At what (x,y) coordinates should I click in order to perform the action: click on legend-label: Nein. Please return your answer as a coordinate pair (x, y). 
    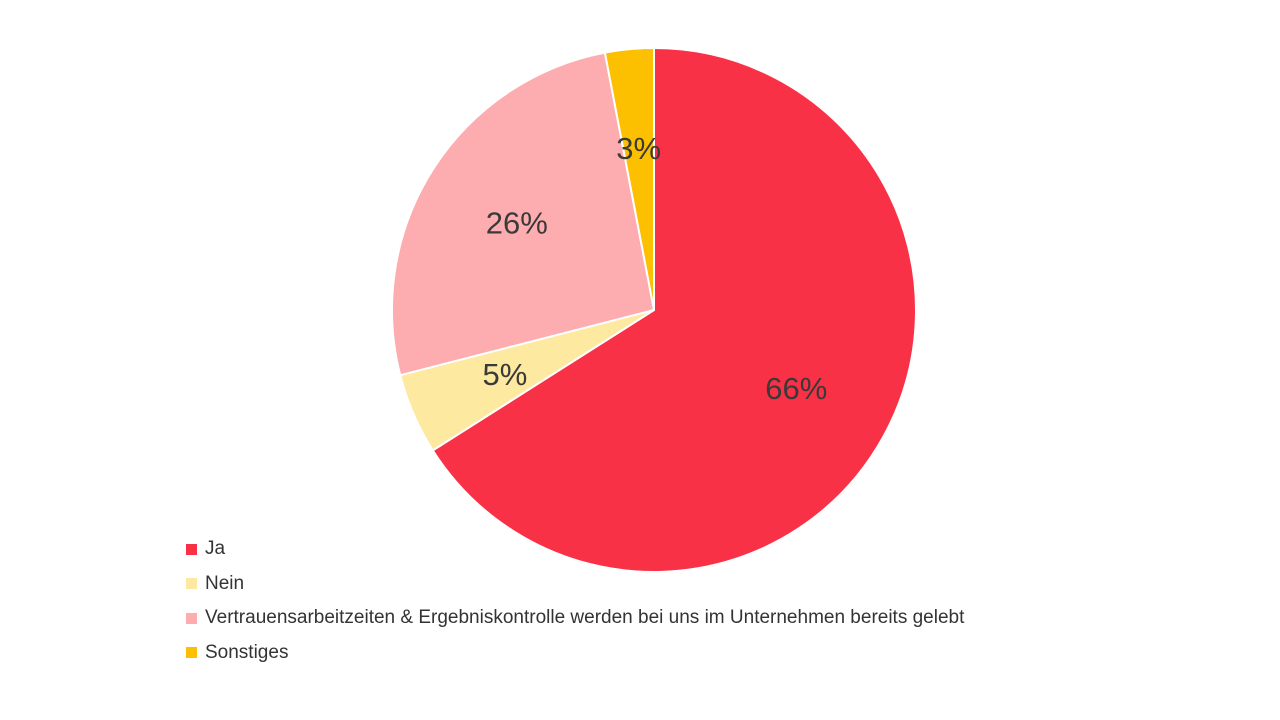
    Looking at the image, I should click on (225, 583).